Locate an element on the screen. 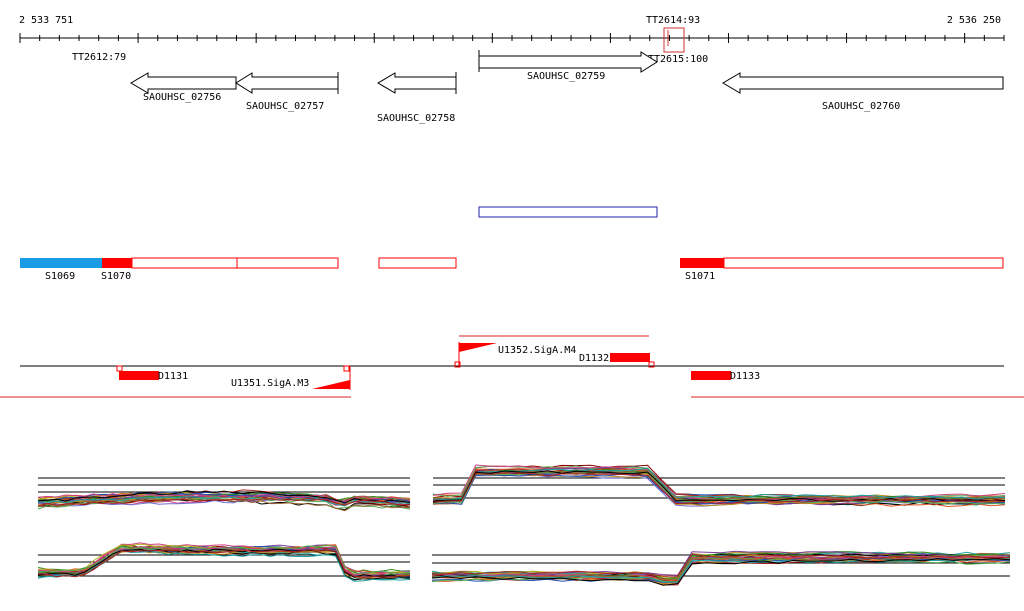 This screenshot has height=611, width=1024. gene-label-02757: SAOUHSC_02757 is located at coordinates (285, 106).